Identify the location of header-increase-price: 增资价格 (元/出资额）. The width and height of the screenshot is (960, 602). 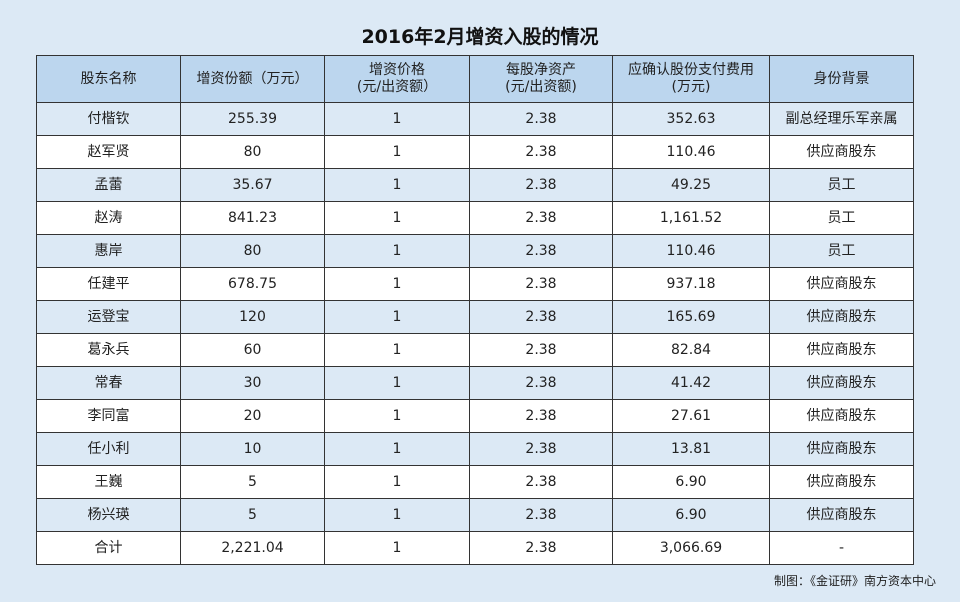
(397, 79).